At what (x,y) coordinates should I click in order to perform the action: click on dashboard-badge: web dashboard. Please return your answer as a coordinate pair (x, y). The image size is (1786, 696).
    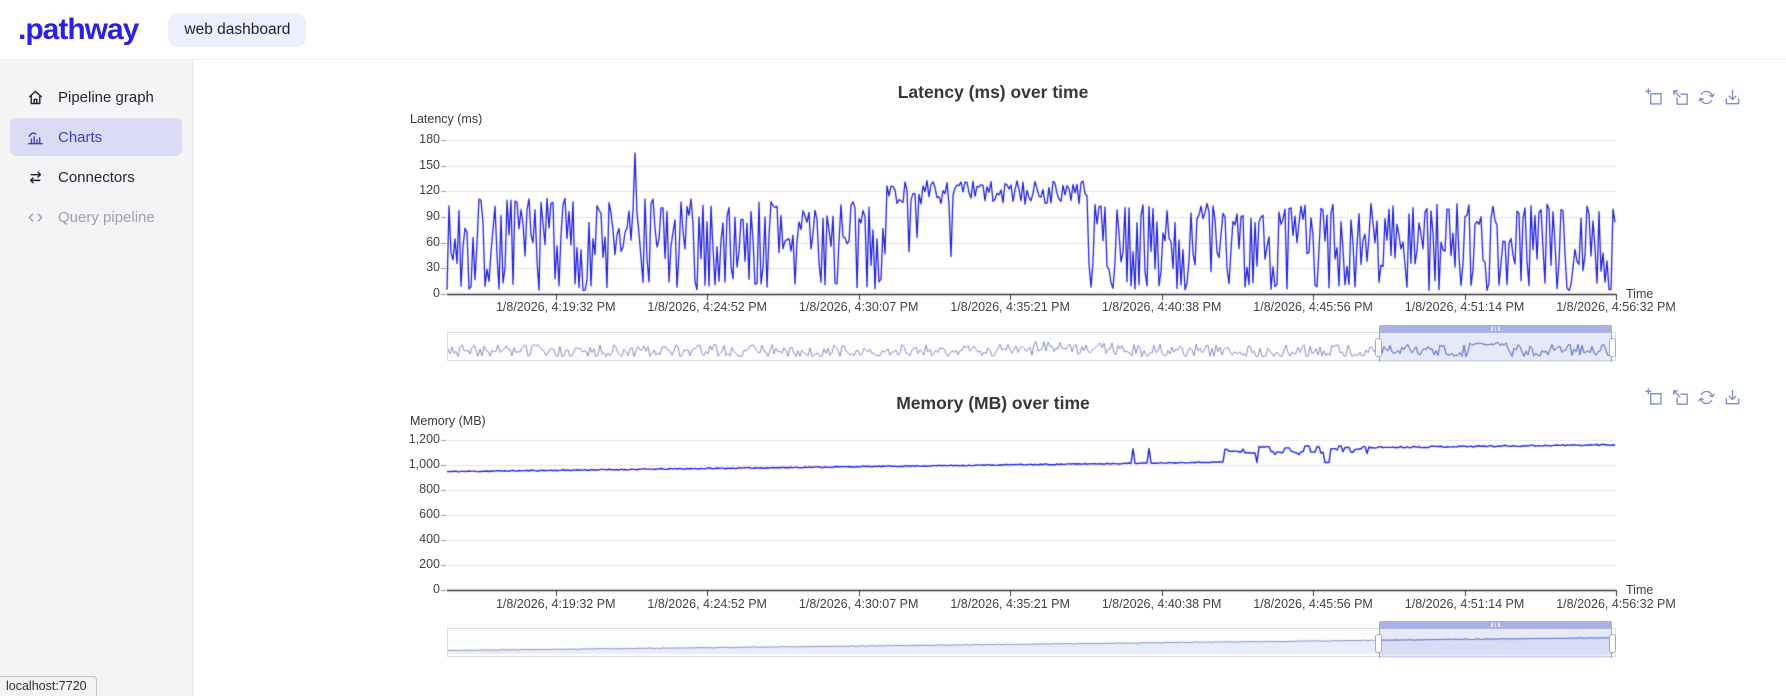
    Looking at the image, I should click on (237, 29).